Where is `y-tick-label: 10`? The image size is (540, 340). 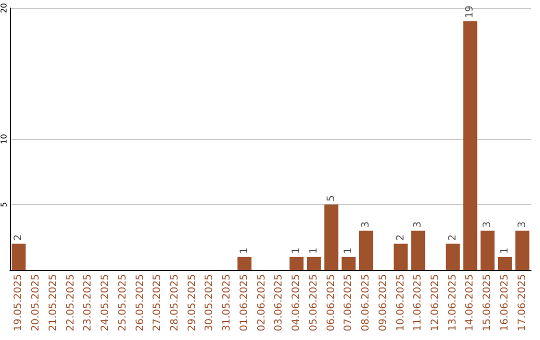 y-tick-label: 10 is located at coordinates (4, 139).